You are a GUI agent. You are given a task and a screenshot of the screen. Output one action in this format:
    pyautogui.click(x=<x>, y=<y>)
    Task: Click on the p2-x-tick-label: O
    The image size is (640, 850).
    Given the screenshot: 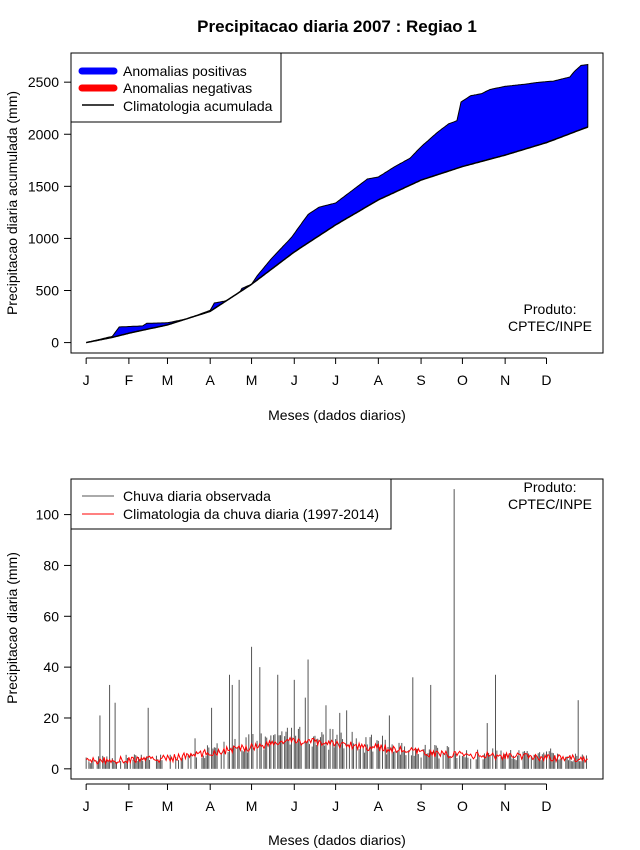 What is the action you would take?
    pyautogui.click(x=462, y=806)
    